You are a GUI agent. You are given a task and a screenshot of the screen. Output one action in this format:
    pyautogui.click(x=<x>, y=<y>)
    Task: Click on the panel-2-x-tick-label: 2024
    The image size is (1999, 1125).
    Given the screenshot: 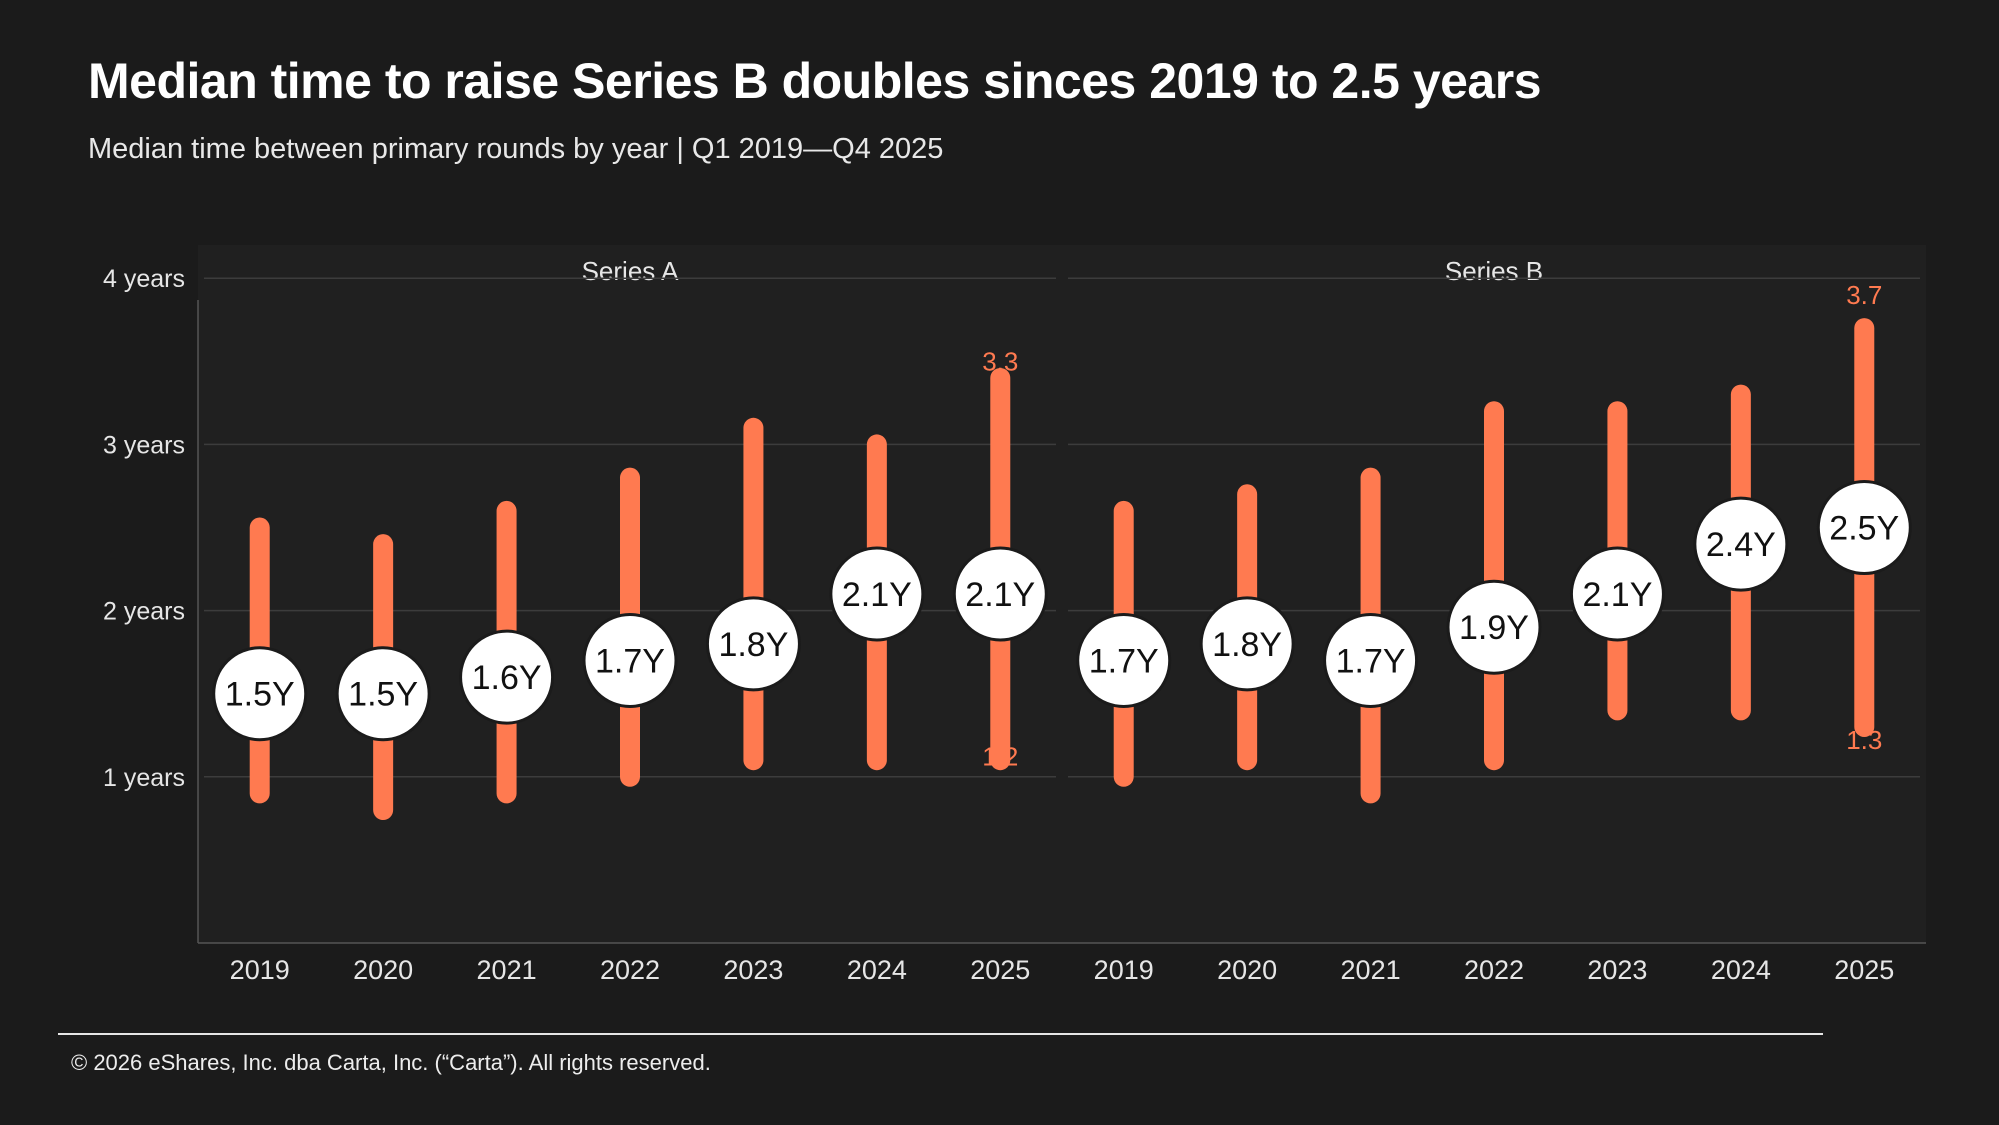 What is the action you would take?
    pyautogui.click(x=1741, y=970)
    